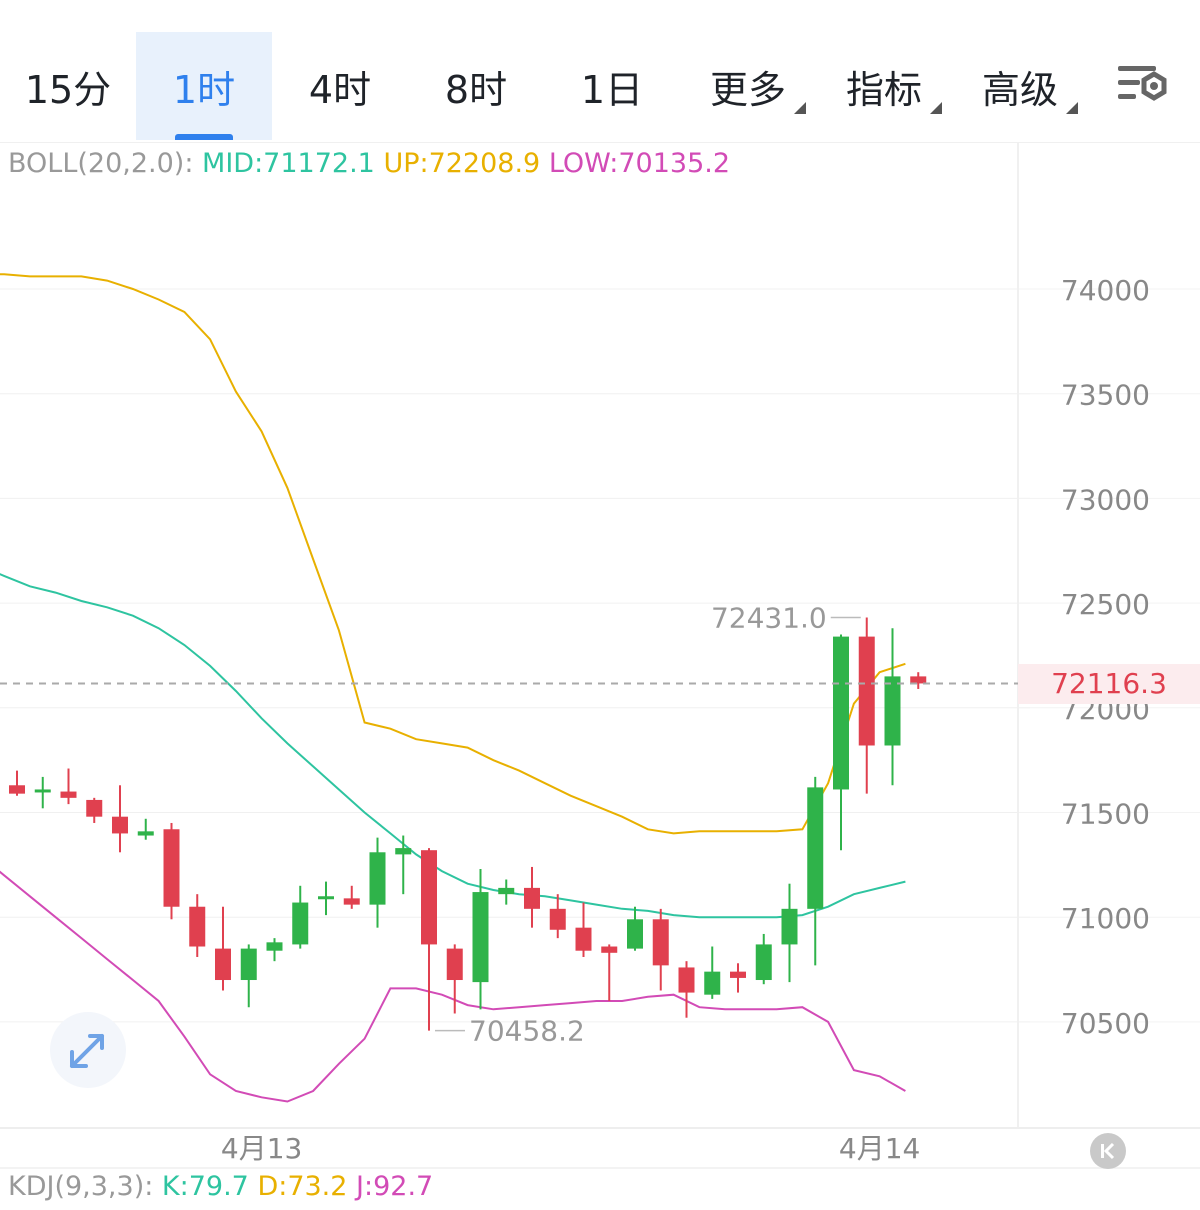  What do you see at coordinates (1105, 499) in the screenshot?
I see `y-tick-label: 73000` at bounding box center [1105, 499].